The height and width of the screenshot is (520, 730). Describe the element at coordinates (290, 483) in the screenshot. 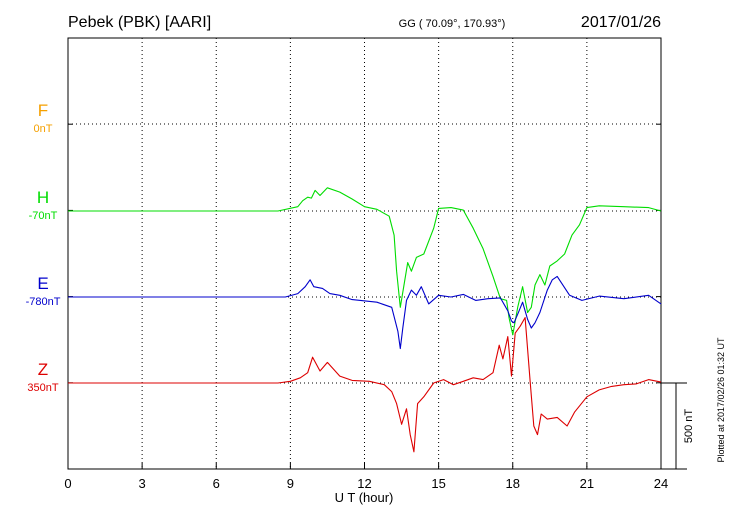

I see `x-tick-label-9: 9` at that location.